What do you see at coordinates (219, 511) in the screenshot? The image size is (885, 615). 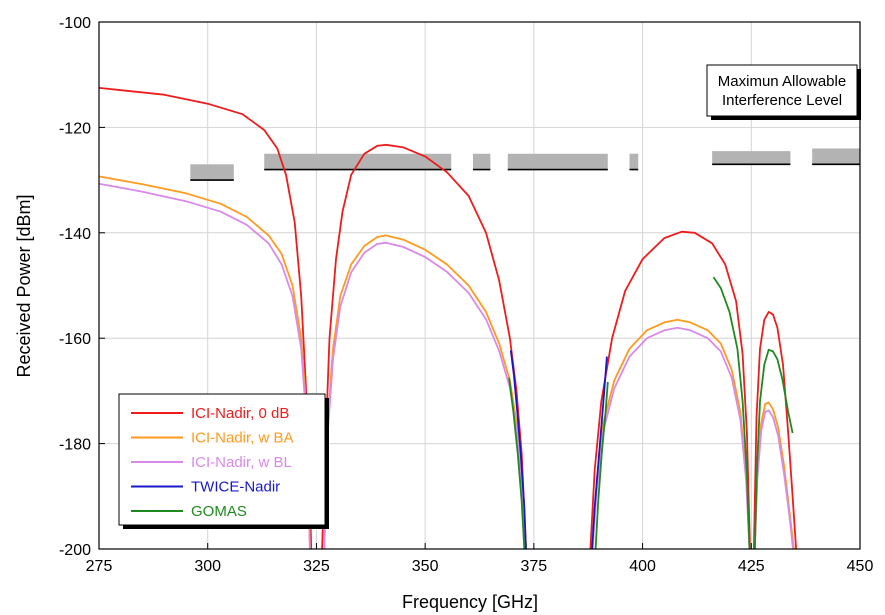 I see `legend-label: GOMAS` at bounding box center [219, 511].